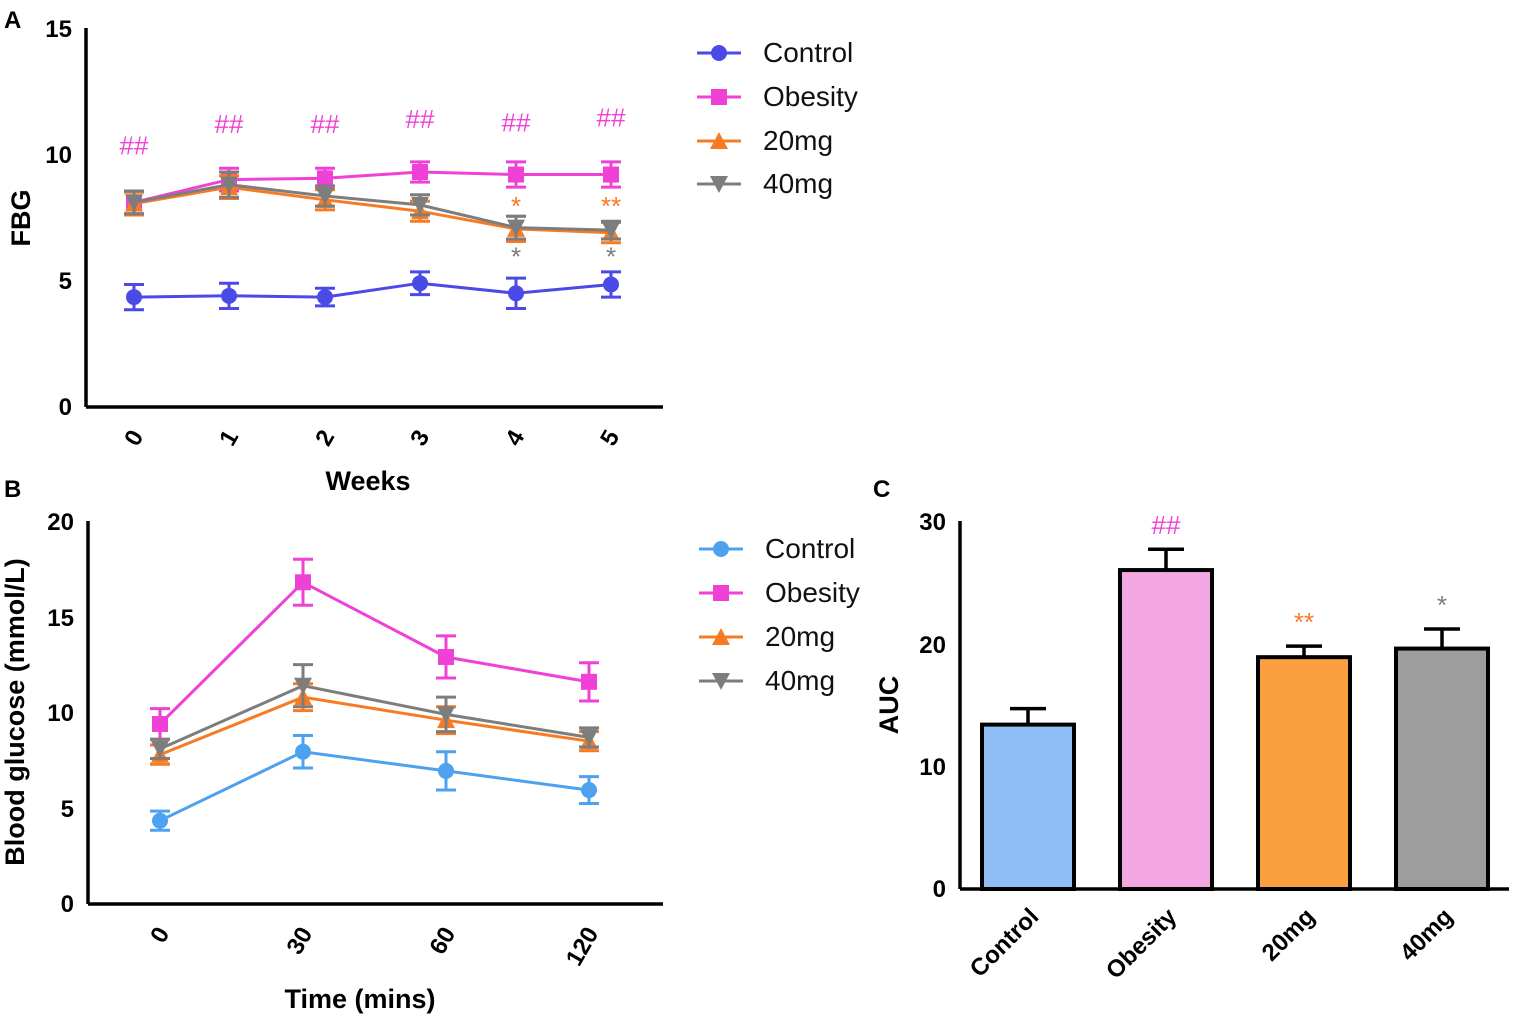  Describe the element at coordinates (65, 281) in the screenshot. I see `panel-a-y-tick: 5` at that location.